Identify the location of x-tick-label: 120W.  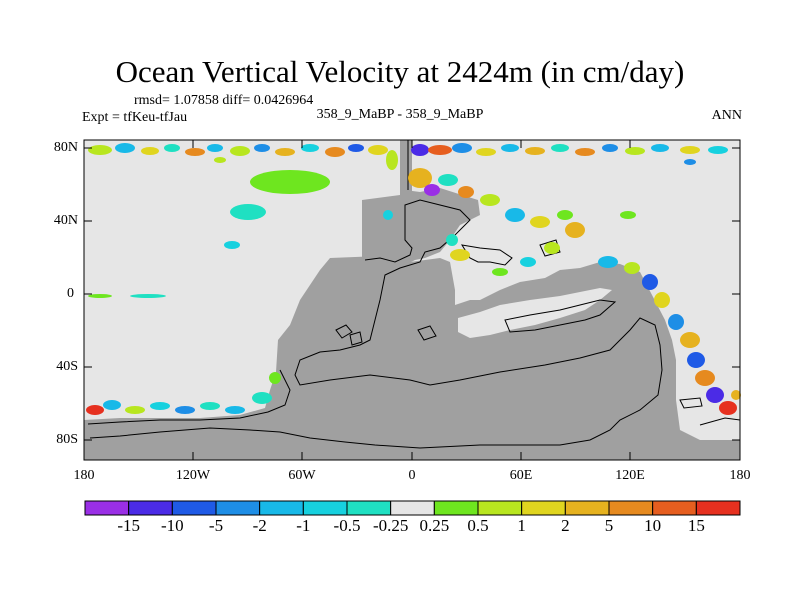
(193, 475).